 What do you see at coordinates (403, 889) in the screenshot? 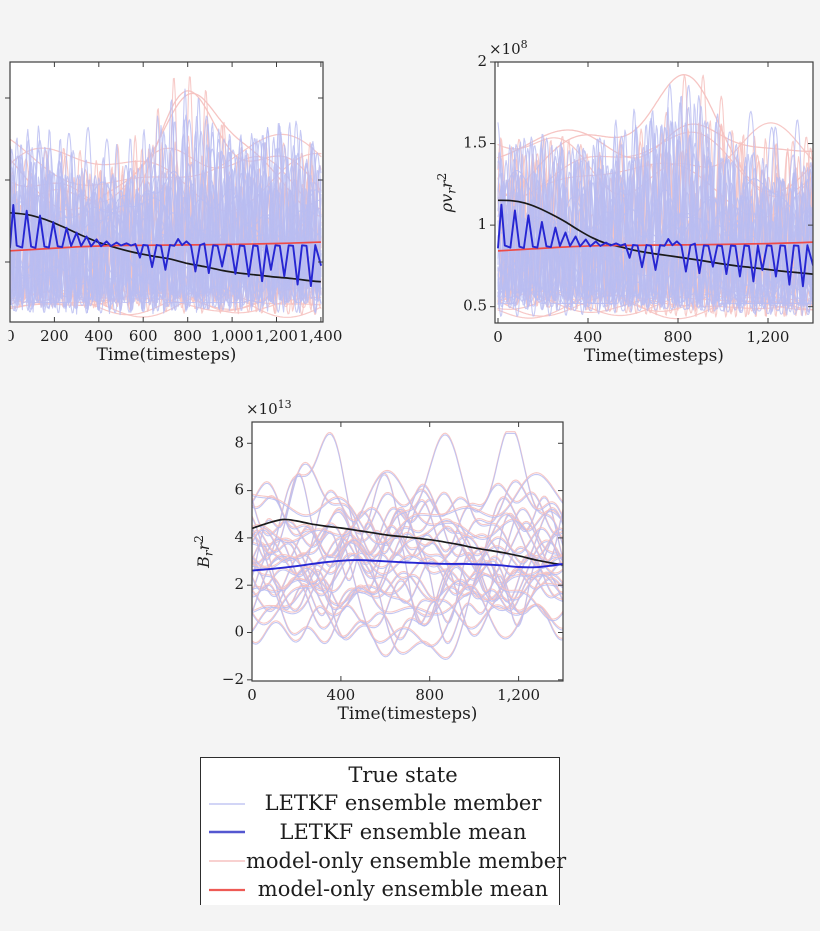
I see `legend-label-model-mean: model-only ensemble mean` at bounding box center [403, 889].